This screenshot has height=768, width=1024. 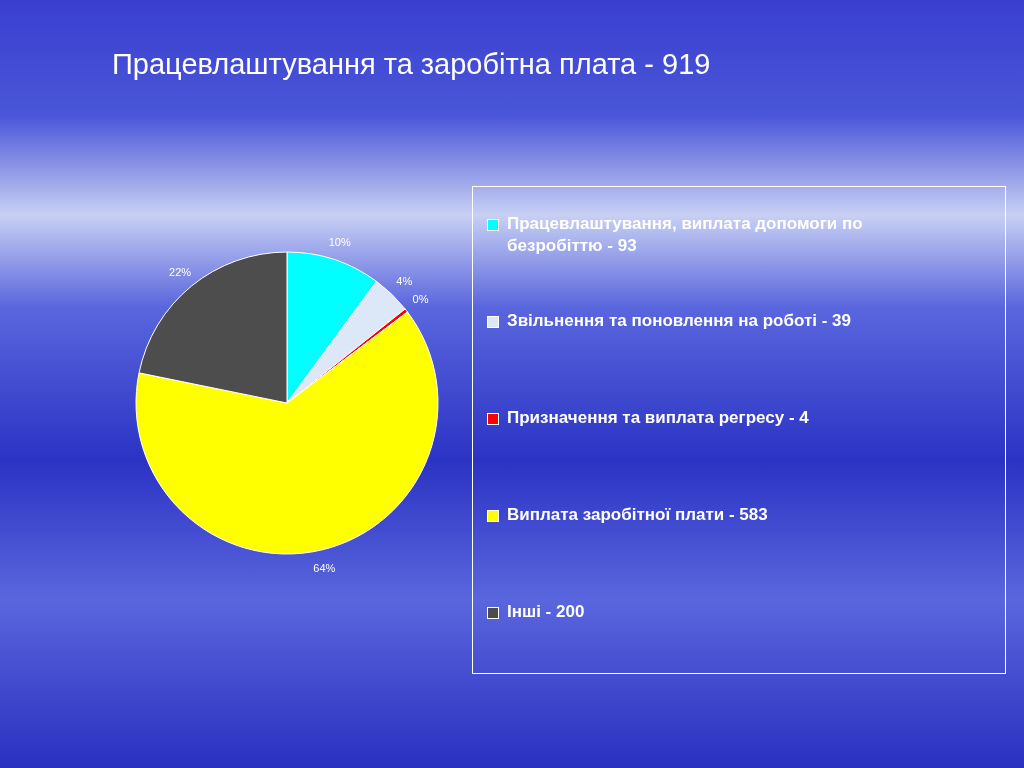 I want to click on data-label: 4%, so click(x=404, y=281).